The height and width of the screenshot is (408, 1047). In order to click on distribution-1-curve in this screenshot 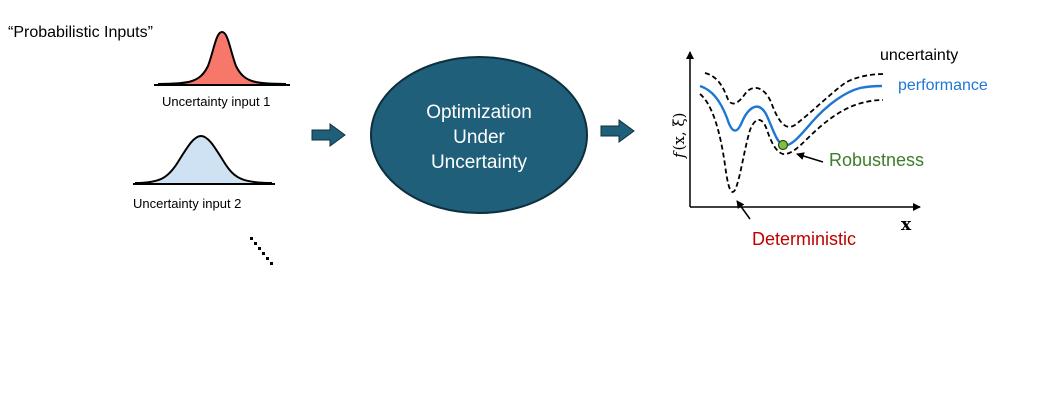, I will do `click(222, 57)`.